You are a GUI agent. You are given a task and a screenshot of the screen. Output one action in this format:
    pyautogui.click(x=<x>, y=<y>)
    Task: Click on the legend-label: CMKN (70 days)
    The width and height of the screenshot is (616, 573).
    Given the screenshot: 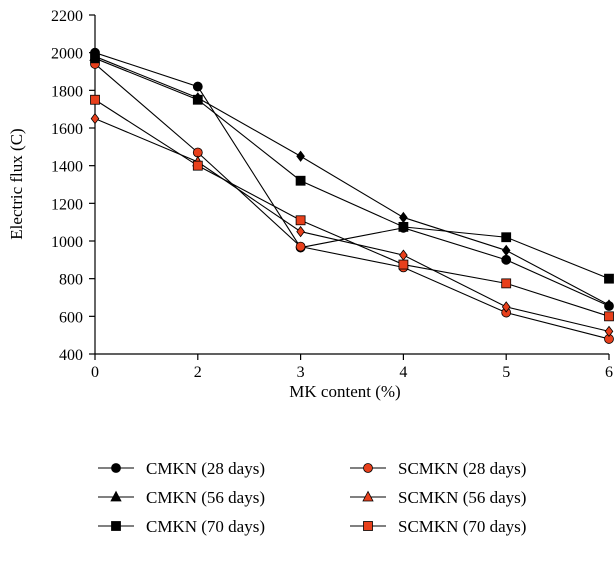 What is the action you would take?
    pyautogui.click(x=205, y=526)
    